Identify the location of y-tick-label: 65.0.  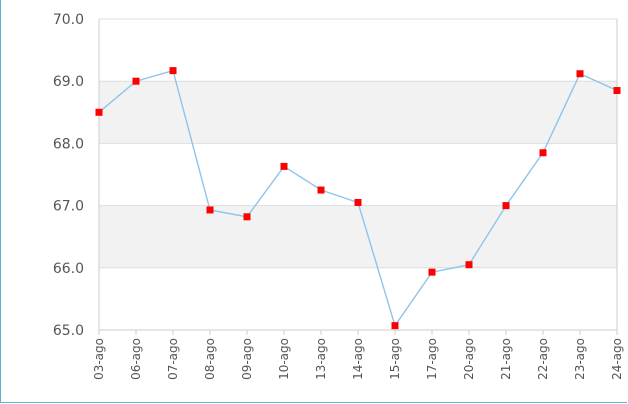
(68, 331).